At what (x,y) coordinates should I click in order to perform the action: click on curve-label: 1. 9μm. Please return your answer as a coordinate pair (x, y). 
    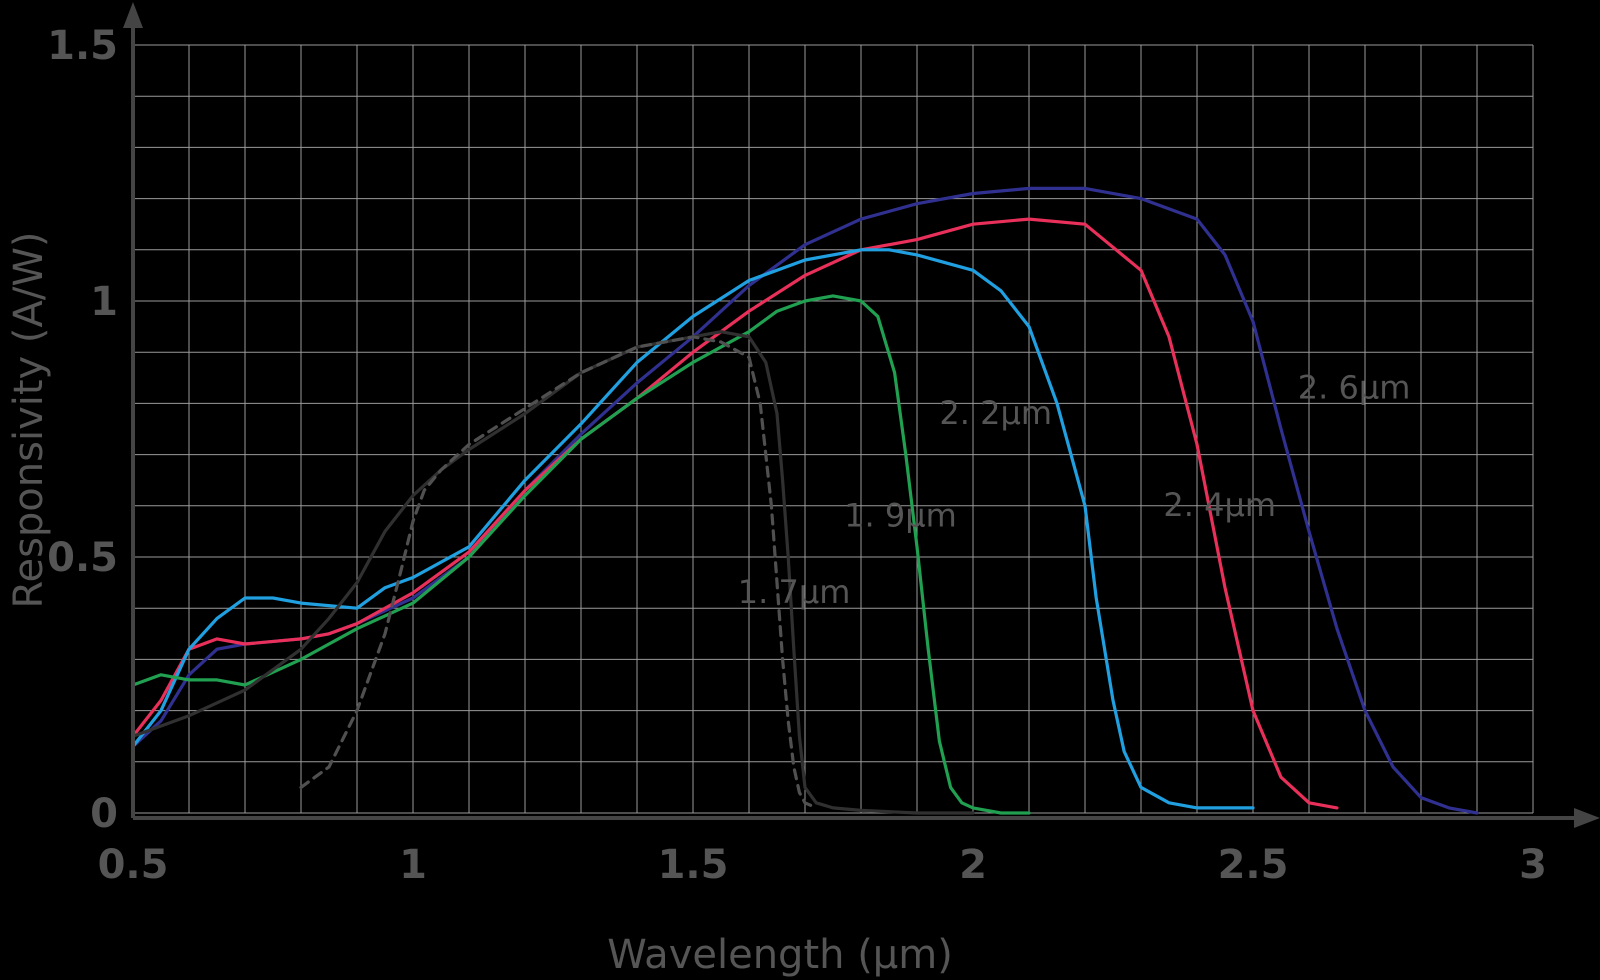
    Looking at the image, I should click on (900, 515).